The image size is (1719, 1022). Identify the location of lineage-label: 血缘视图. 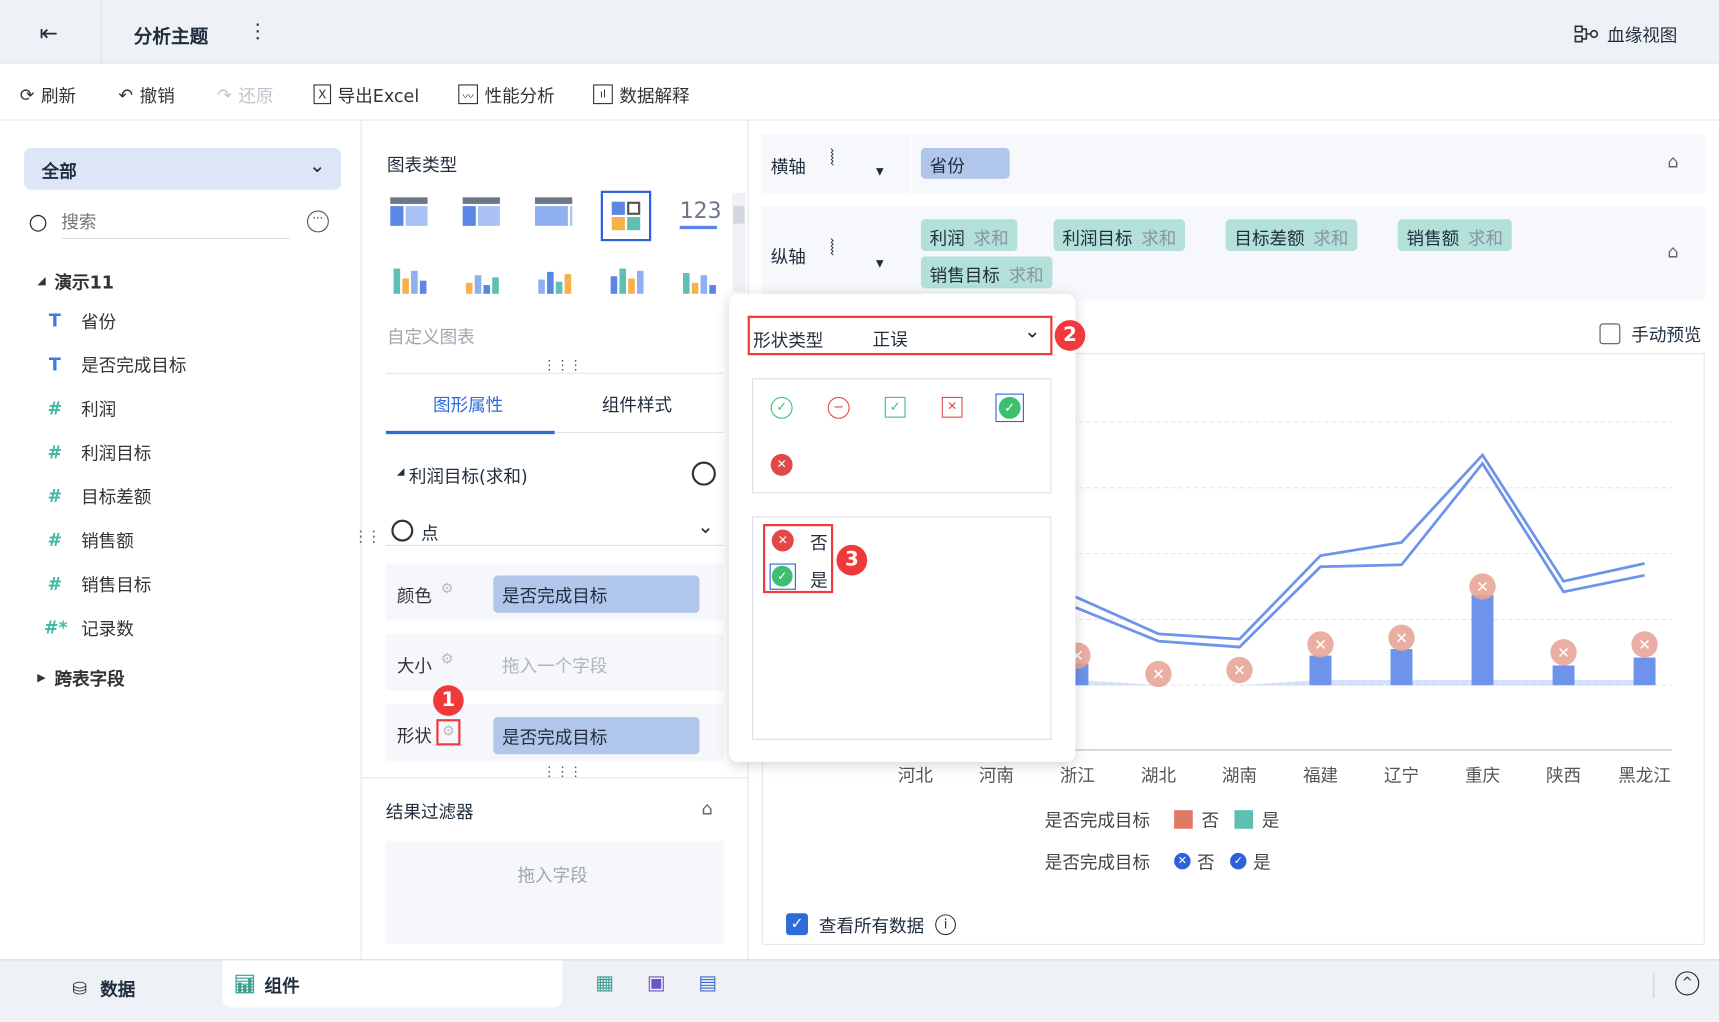
(1642, 36).